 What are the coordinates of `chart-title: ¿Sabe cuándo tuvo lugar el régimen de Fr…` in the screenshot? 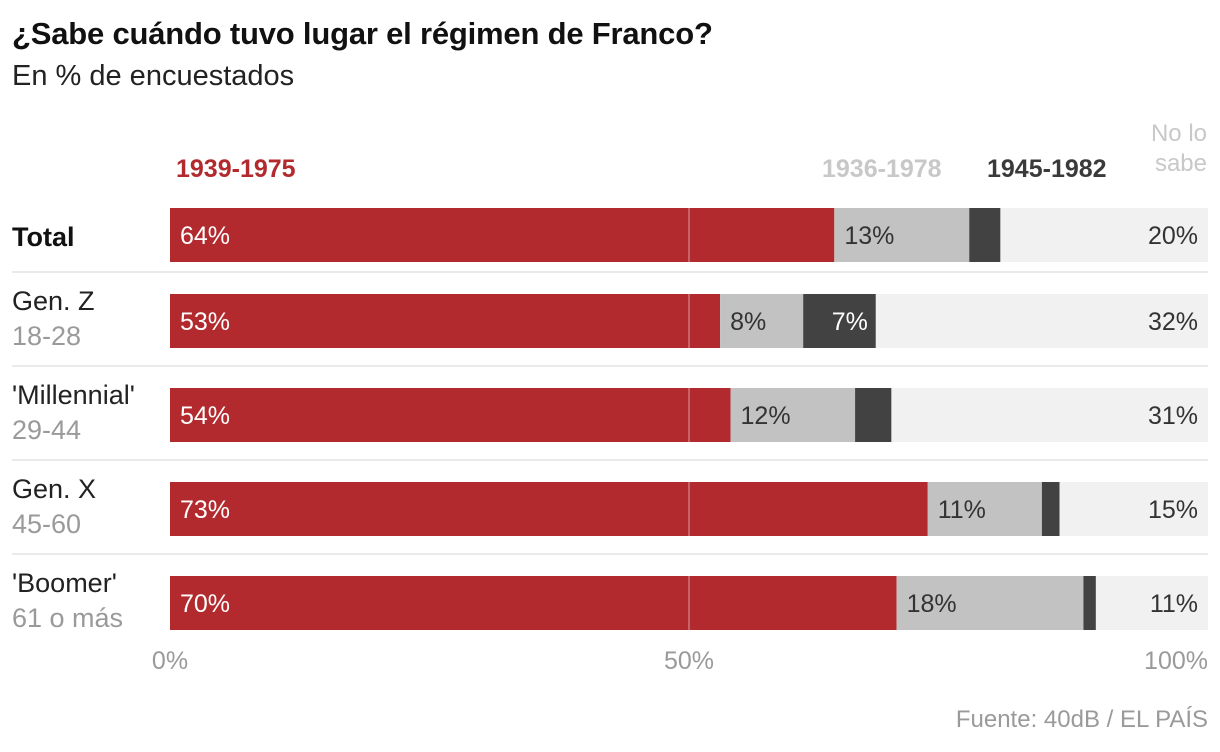 It's located at (362, 33).